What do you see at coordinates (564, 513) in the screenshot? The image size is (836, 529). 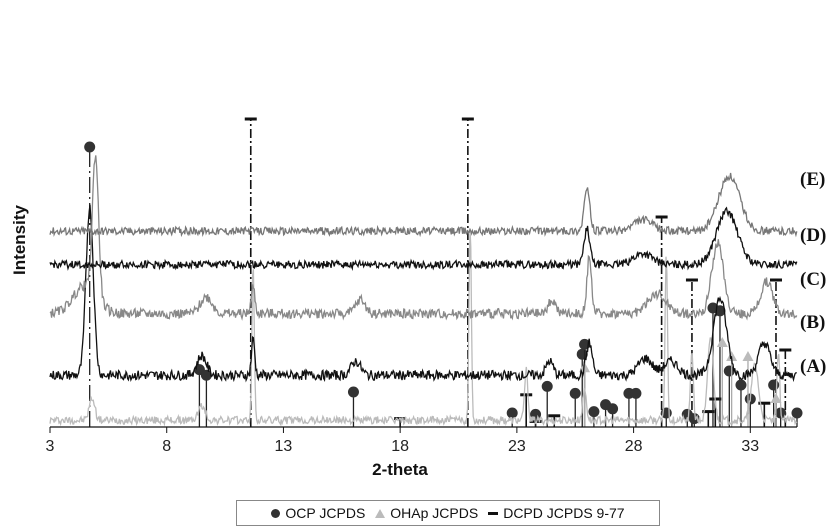 I see `legend-label-dcpd: DCPD JCPDS 9-77` at bounding box center [564, 513].